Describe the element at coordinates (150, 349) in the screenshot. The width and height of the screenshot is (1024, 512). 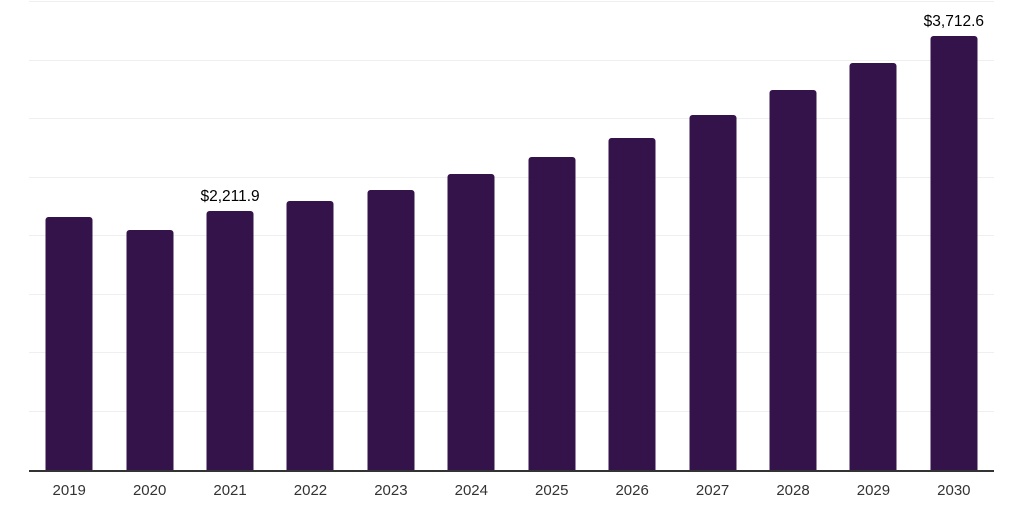
I see `bar-2020` at that location.